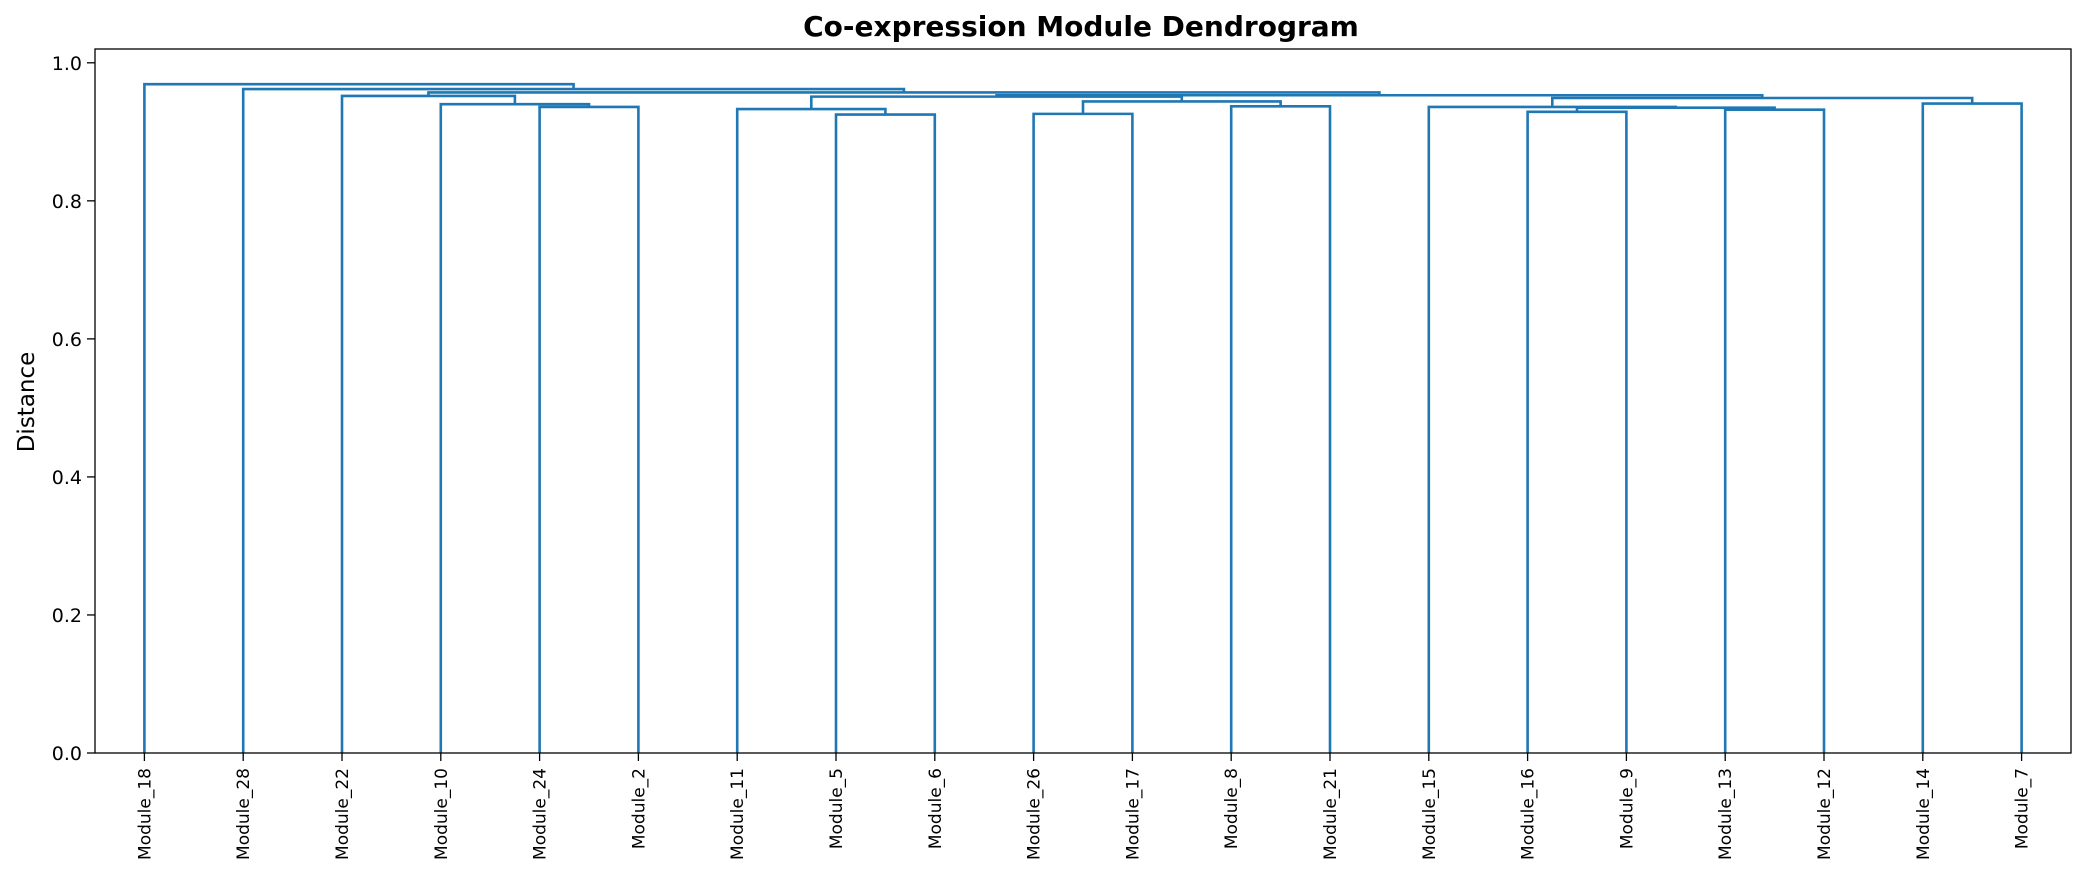 This screenshot has height=884, width=2082. I want to click on leaf-label: Module_2, so click(639, 808).